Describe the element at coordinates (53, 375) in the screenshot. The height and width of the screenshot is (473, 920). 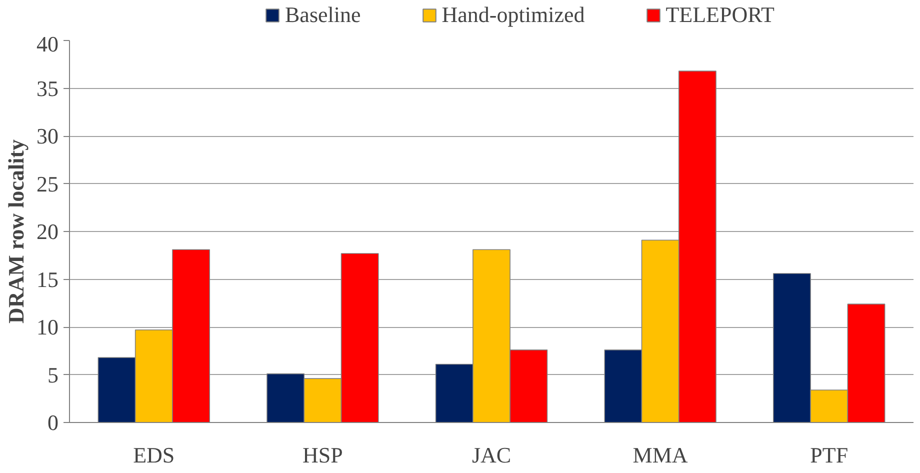
I see `y-tick-label: 5` at that location.